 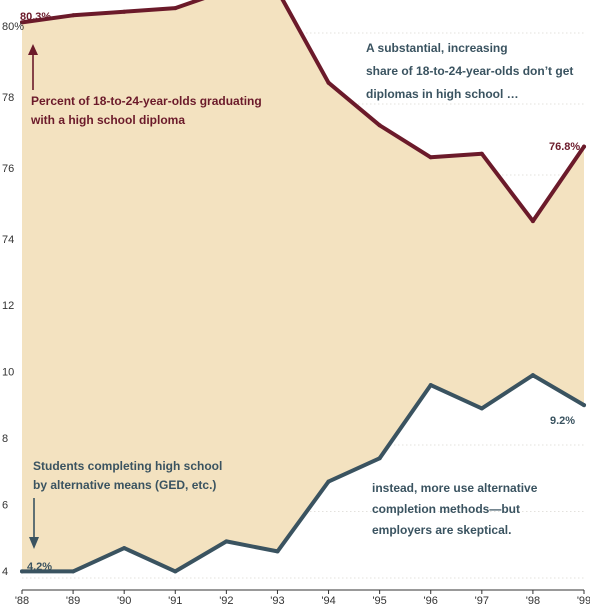 I want to click on diploma-arrow, so click(x=33, y=67).